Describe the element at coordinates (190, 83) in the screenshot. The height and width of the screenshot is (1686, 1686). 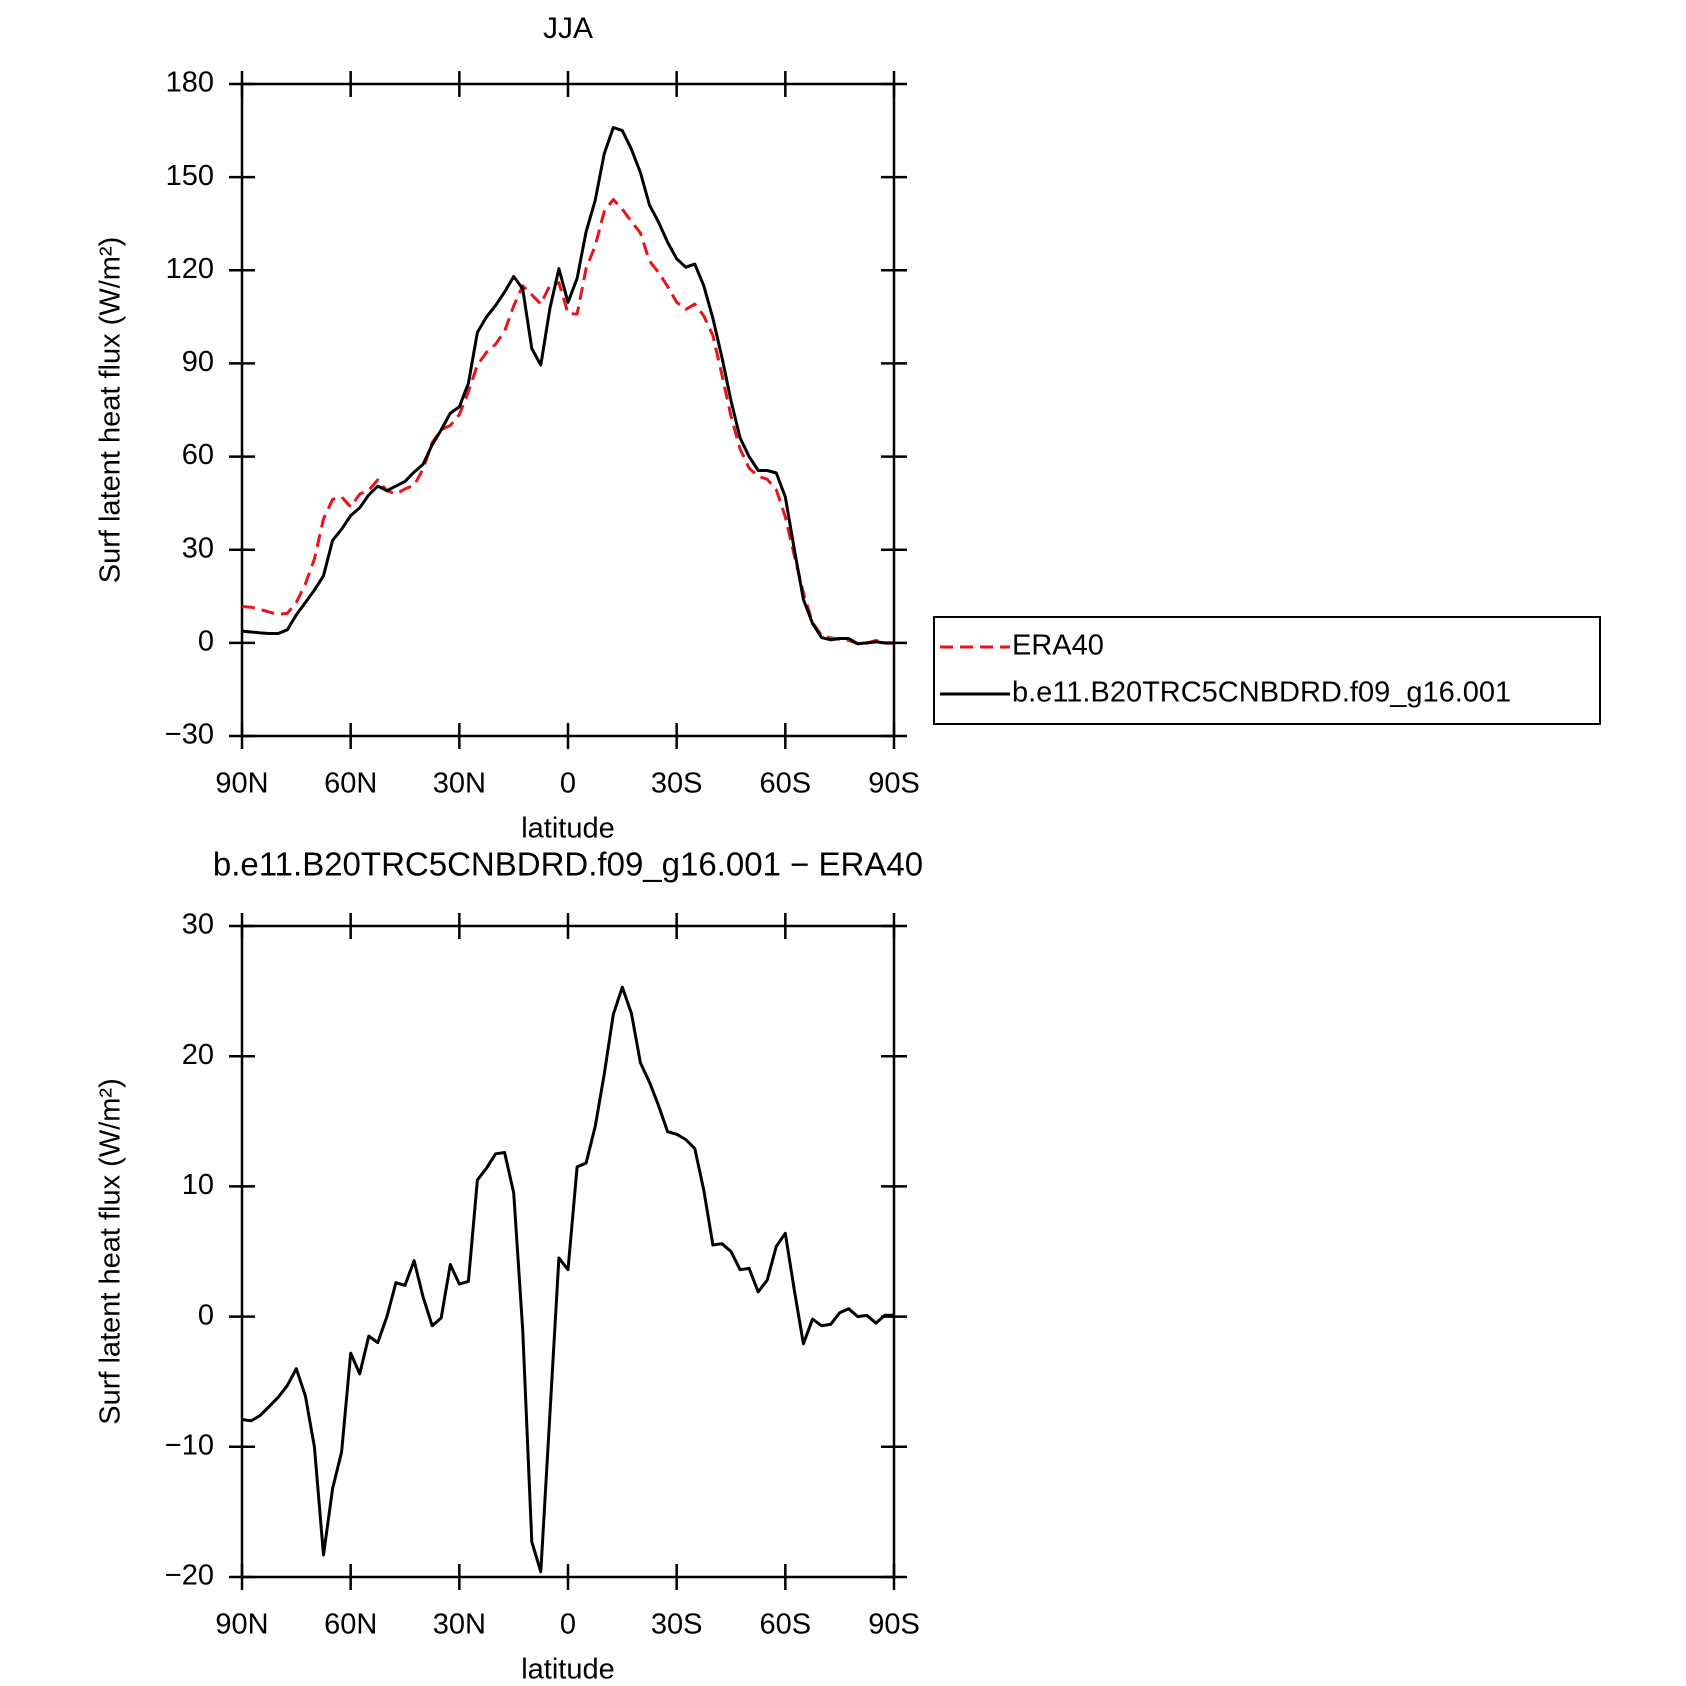
I see `y-tick-label: 180` at that location.